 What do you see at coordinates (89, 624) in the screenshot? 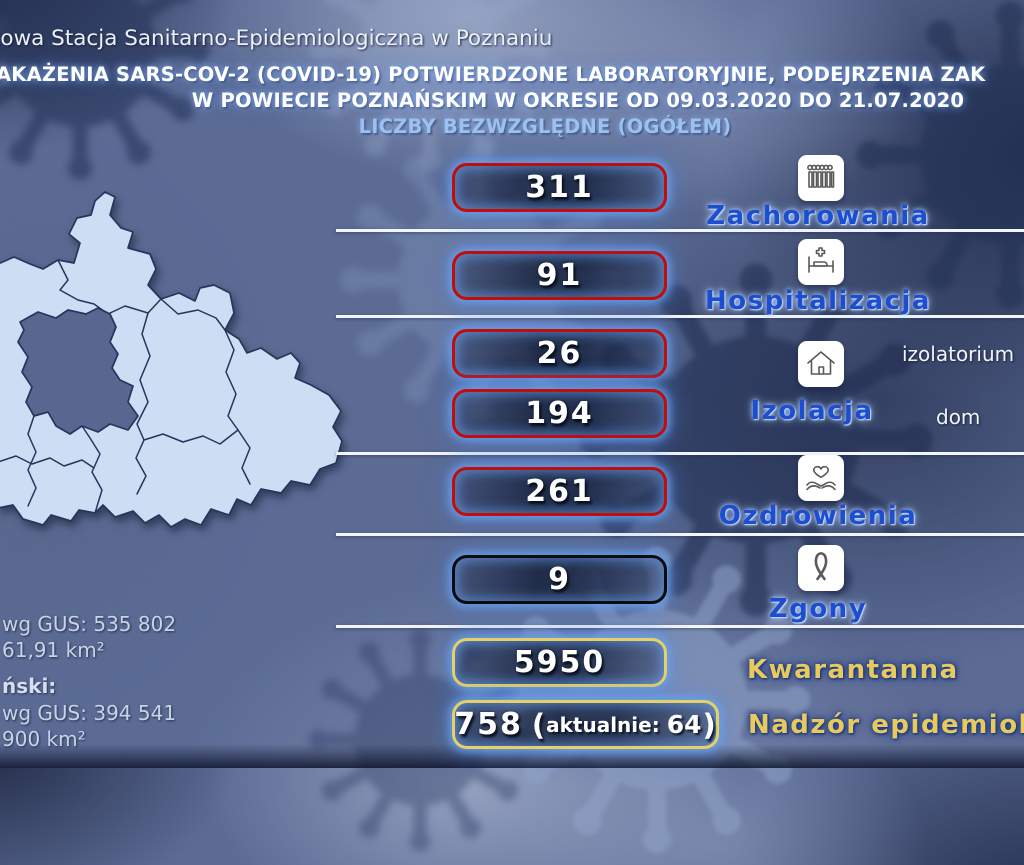
I see `city-population-footnote: wg GUS: 535 802` at bounding box center [89, 624].